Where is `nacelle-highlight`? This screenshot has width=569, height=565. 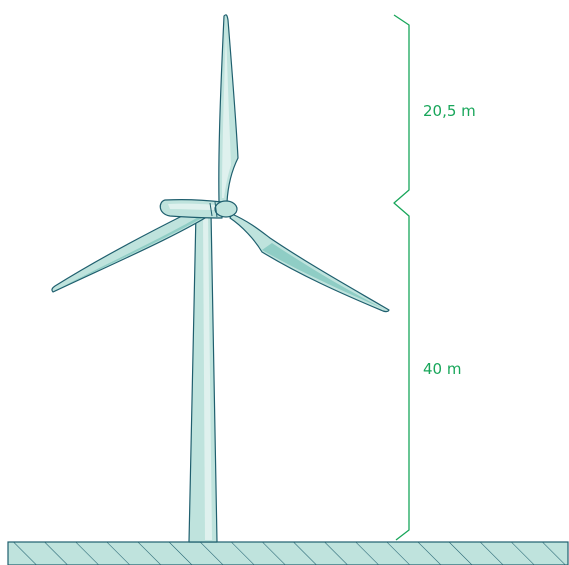
nacelle-highlight is located at coordinates (192, 206).